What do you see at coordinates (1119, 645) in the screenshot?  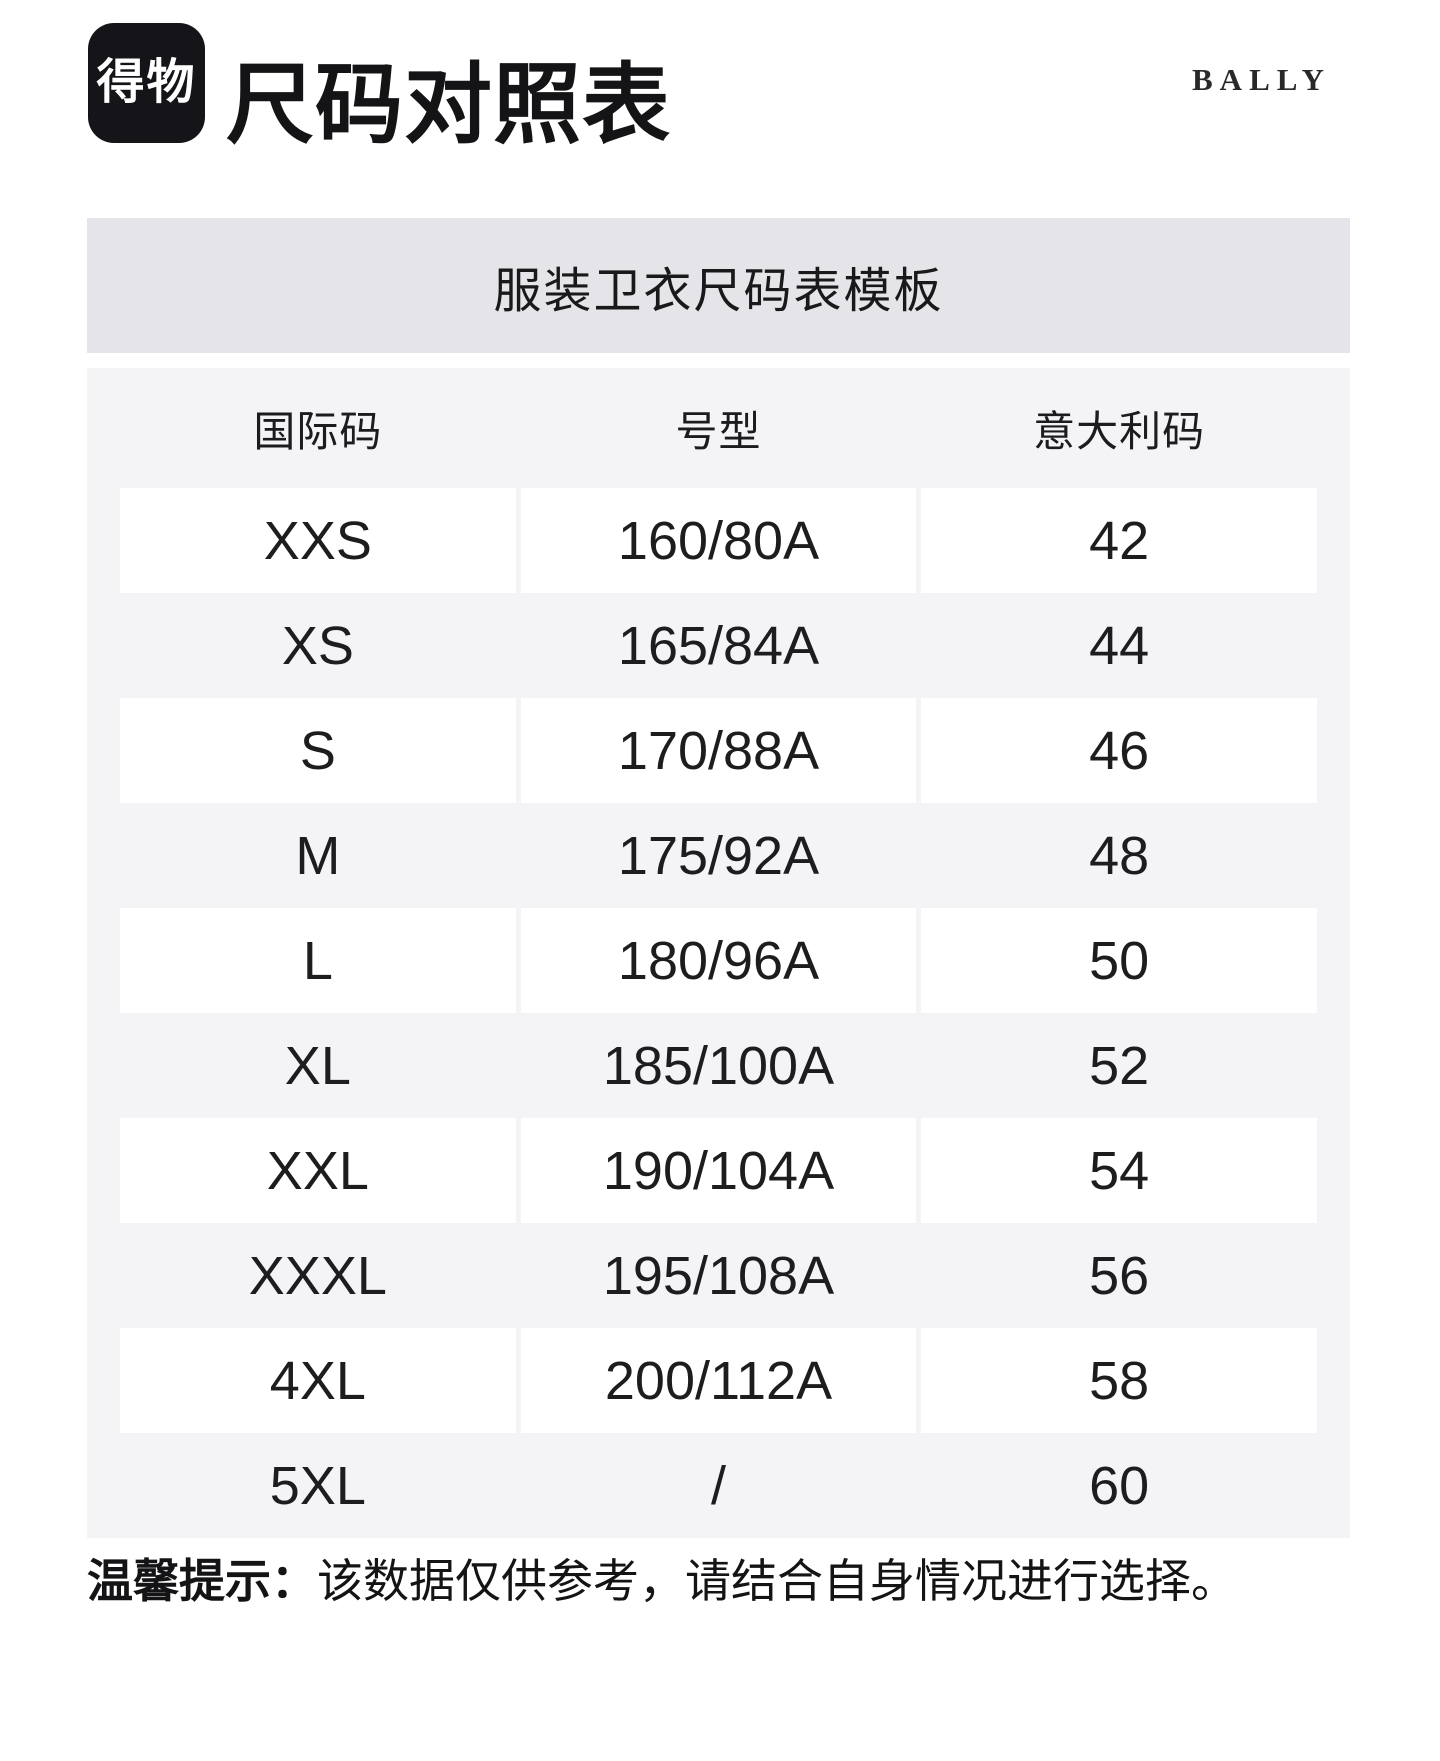 I see `cell-italian-size: 44` at bounding box center [1119, 645].